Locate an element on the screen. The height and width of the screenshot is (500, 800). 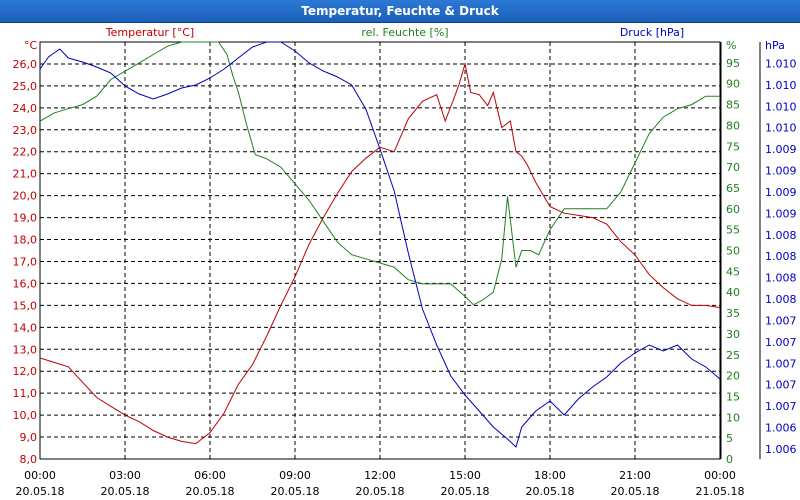
temp-tick-label: 9,0 is located at coordinates (29, 437).